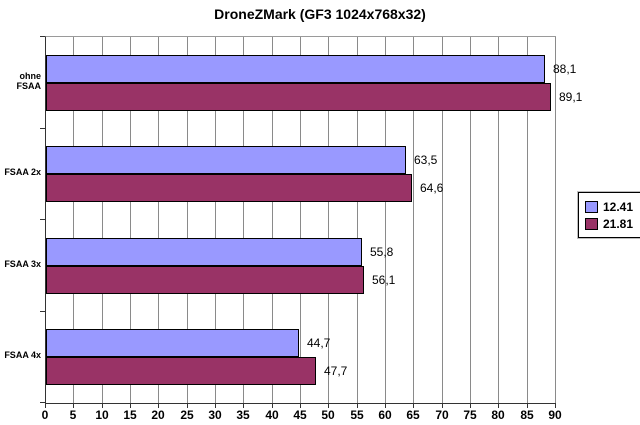 Image resolution: width=640 pixels, height=425 pixels. Describe the element at coordinates (130, 415) in the screenshot. I see `x-axis-tick-label-15: 15` at that location.